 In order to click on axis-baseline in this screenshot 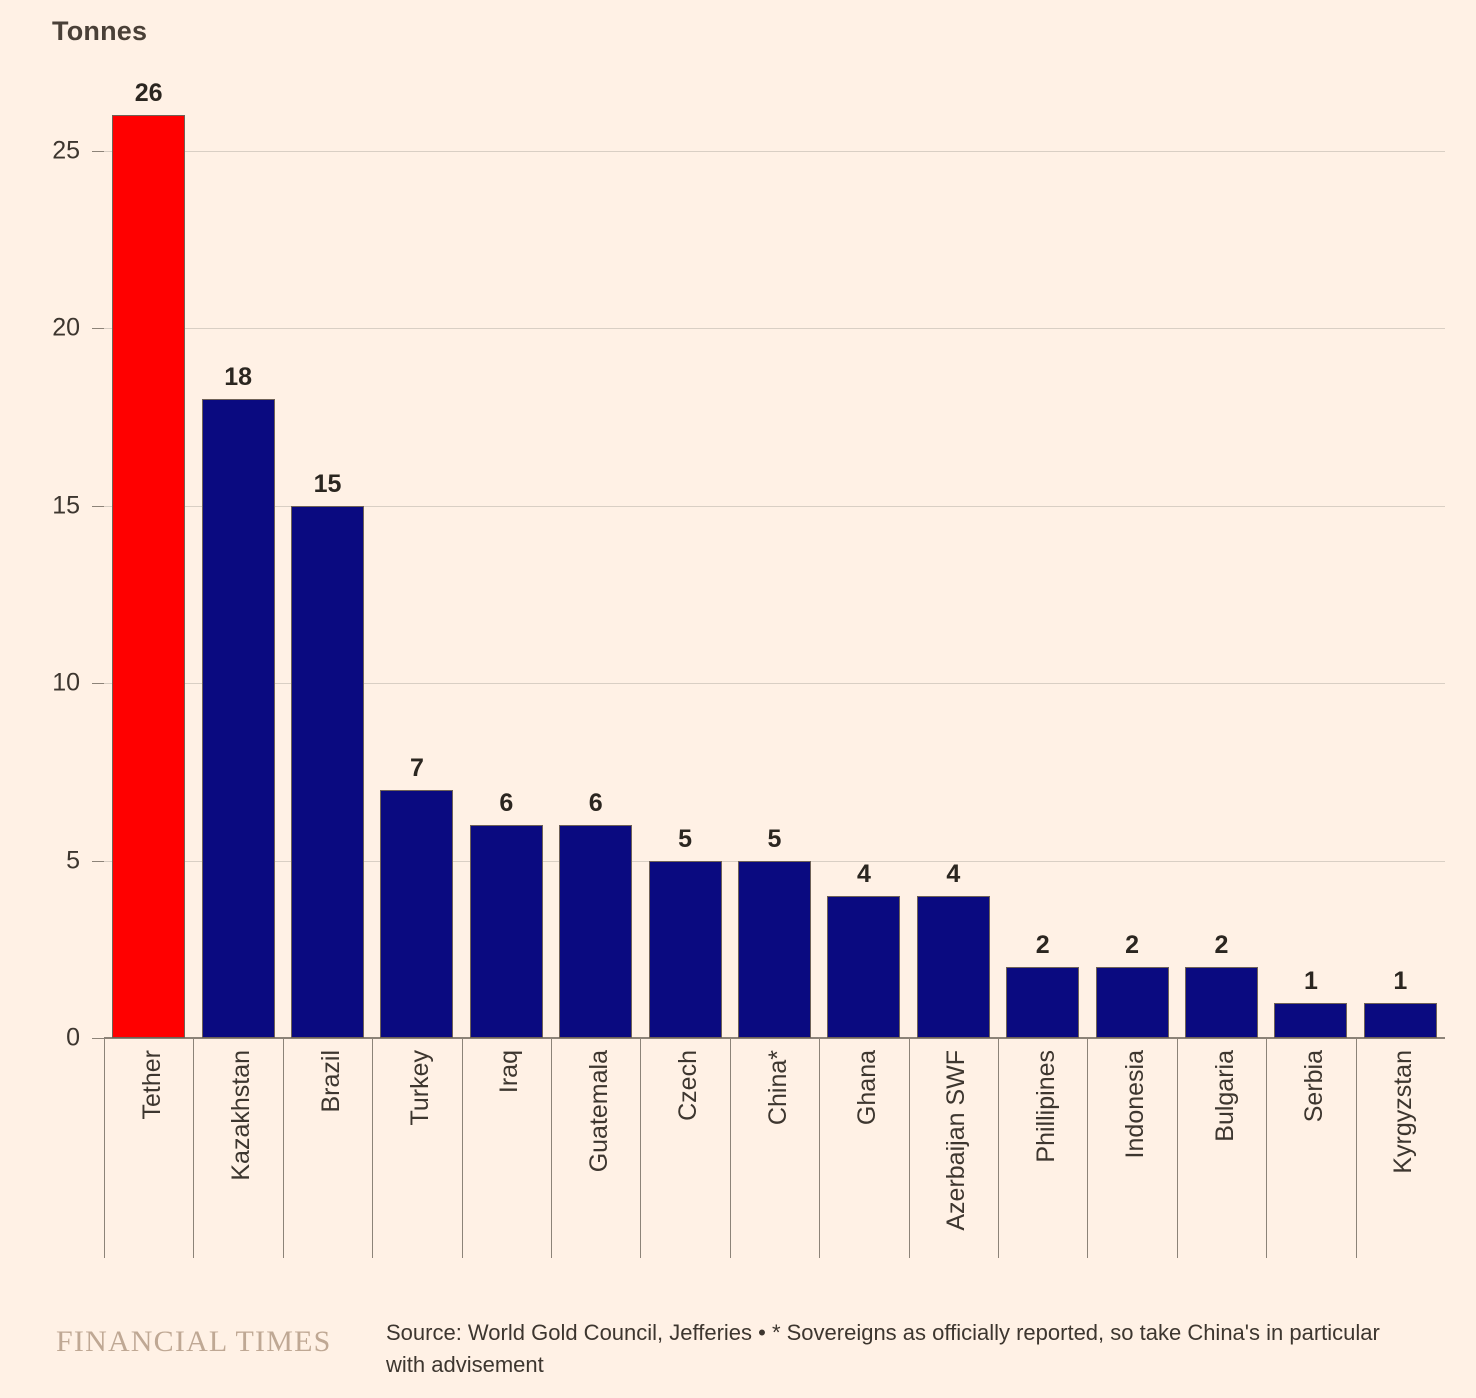, I will do `click(774, 1038)`.